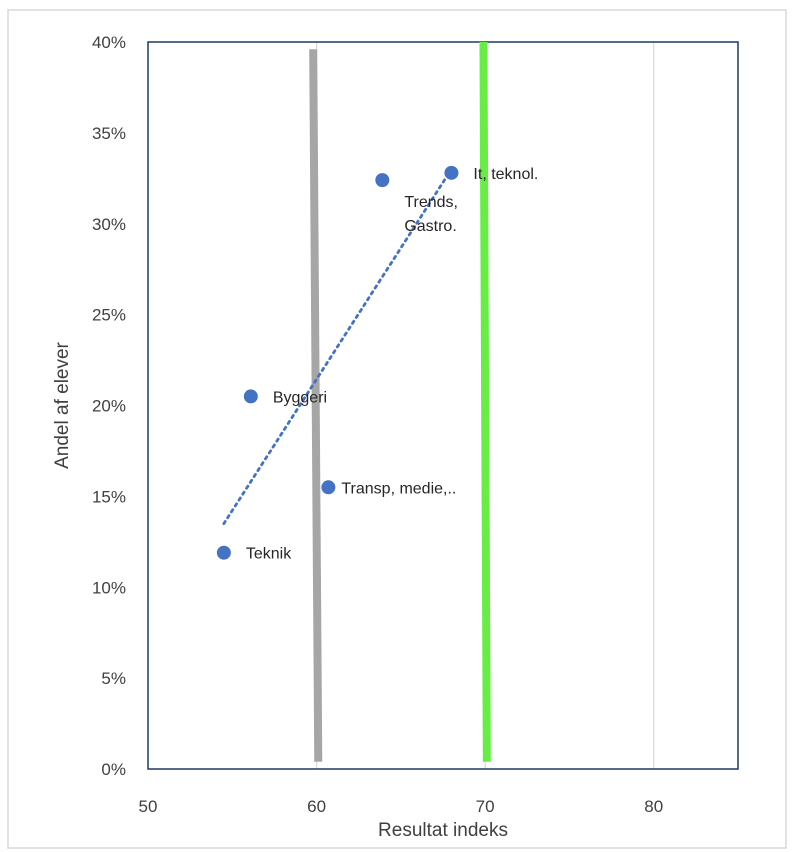 This screenshot has height=852, width=795. What do you see at coordinates (109, 406) in the screenshot?
I see `y-tick-label: 20%` at bounding box center [109, 406].